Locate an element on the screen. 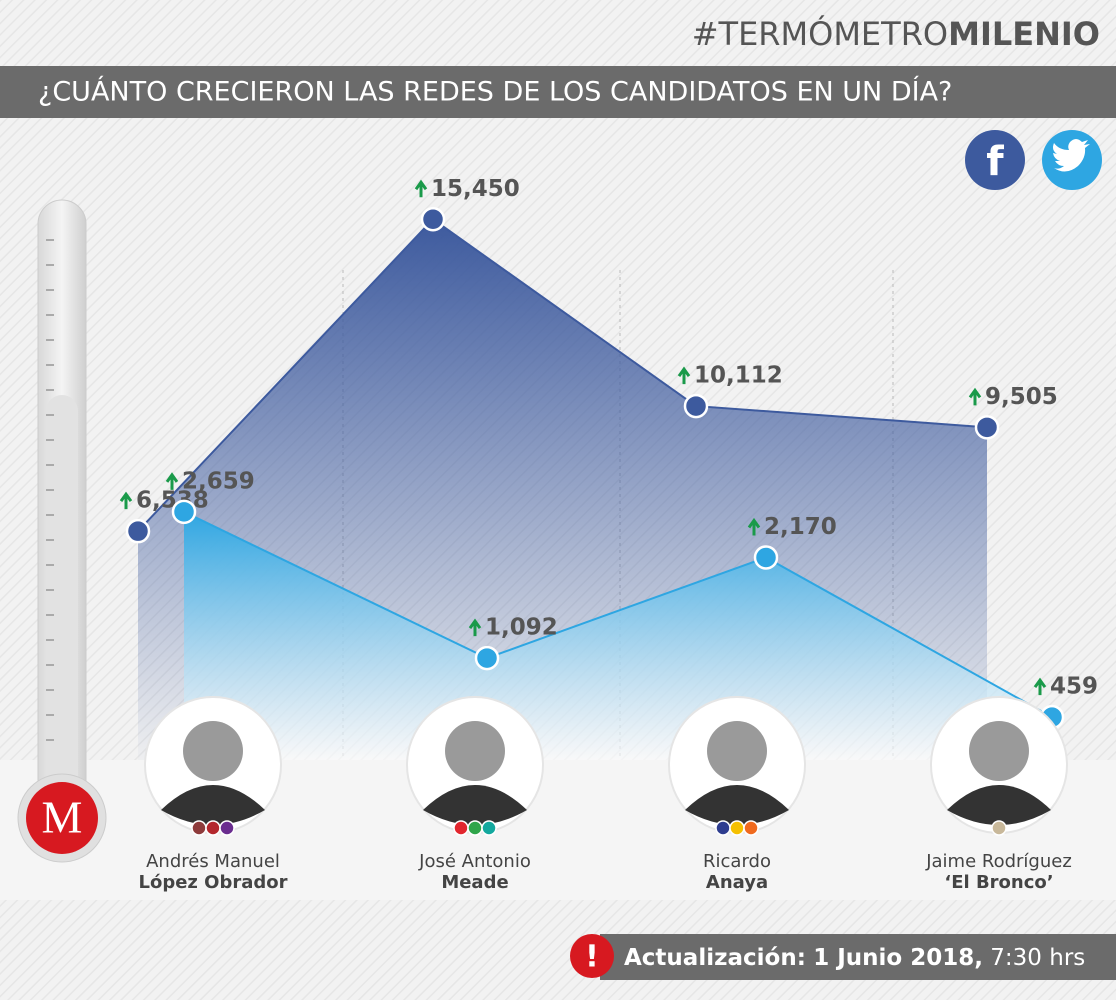  footer-time: 7:30 hrs is located at coordinates (1037, 958).